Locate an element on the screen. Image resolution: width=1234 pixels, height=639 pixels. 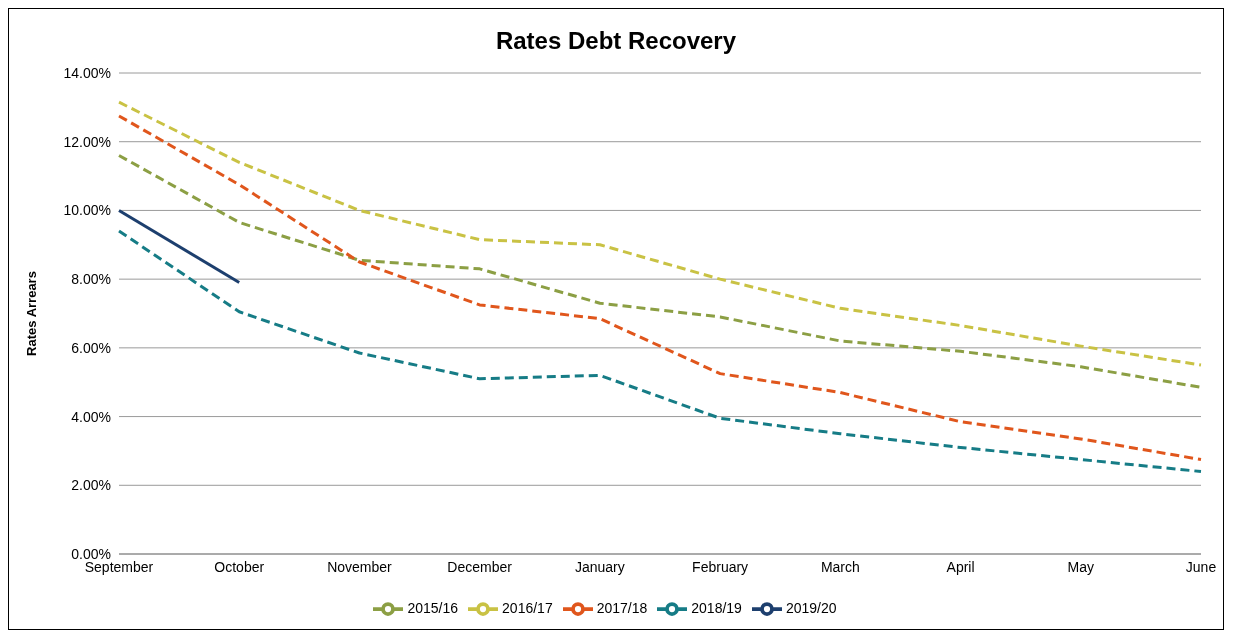
legend-label: 2019/20 is located at coordinates (811, 607).